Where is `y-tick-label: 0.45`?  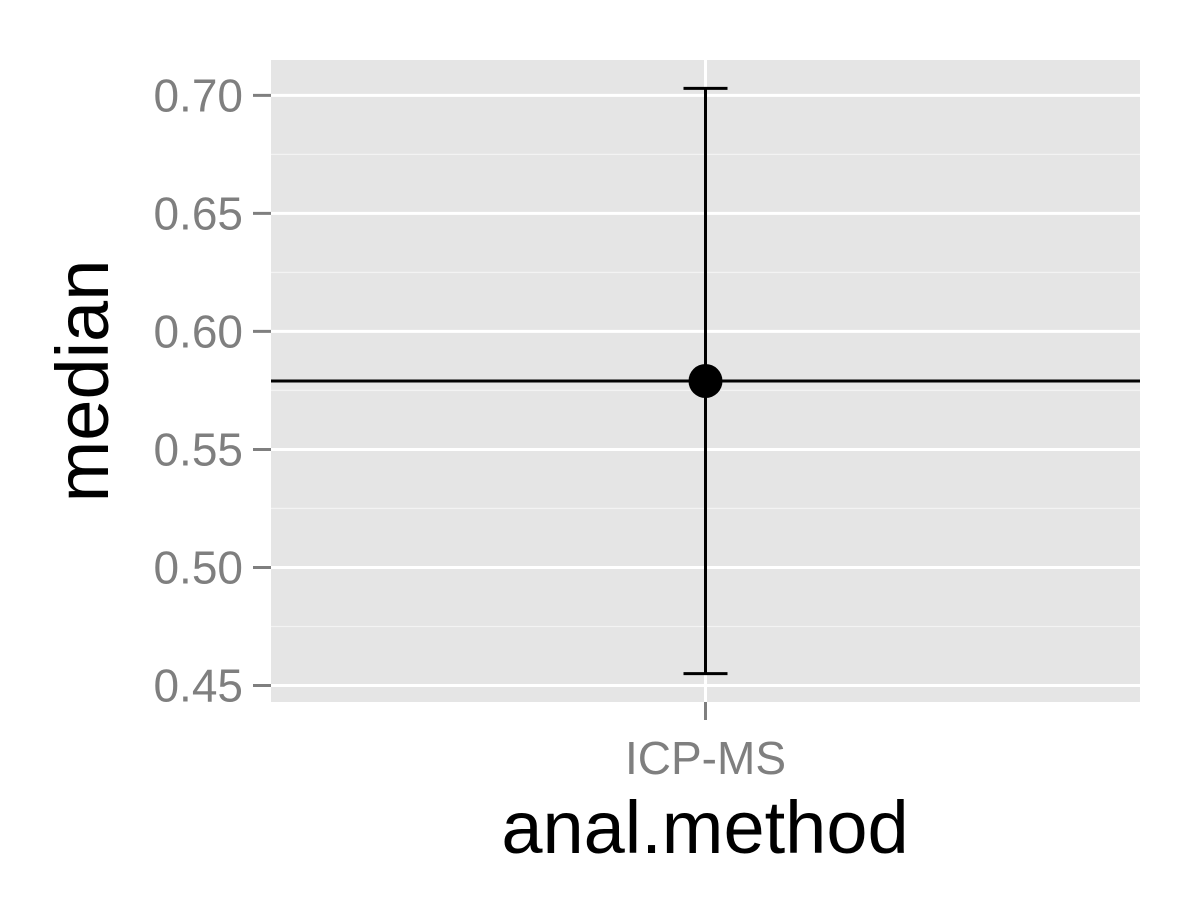
y-tick-label: 0.45 is located at coordinates (198, 685).